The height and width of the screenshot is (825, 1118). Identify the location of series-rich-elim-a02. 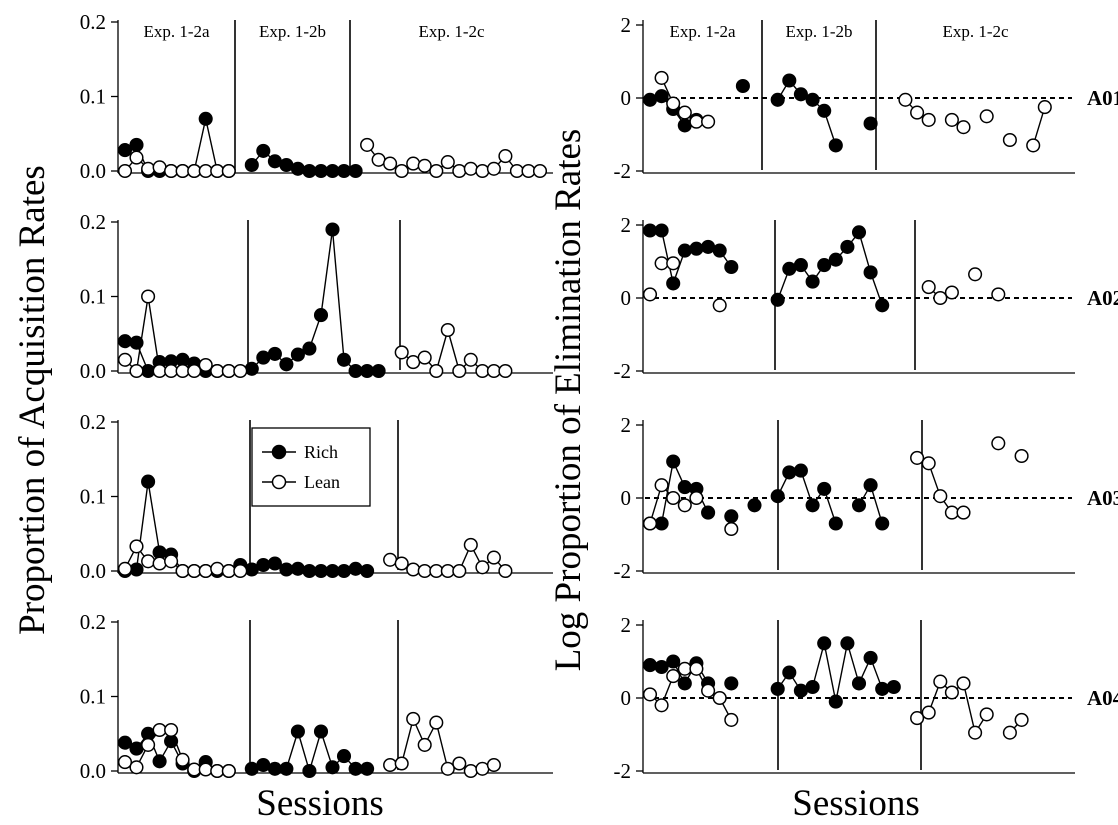
(766, 268).